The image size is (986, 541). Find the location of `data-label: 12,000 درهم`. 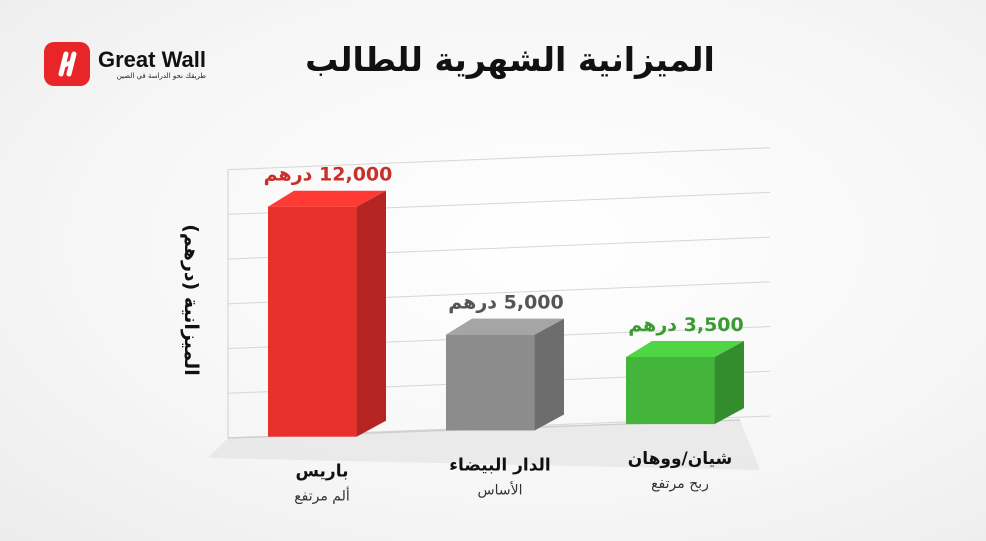

data-label: 12,000 درهم is located at coordinates (328, 175).